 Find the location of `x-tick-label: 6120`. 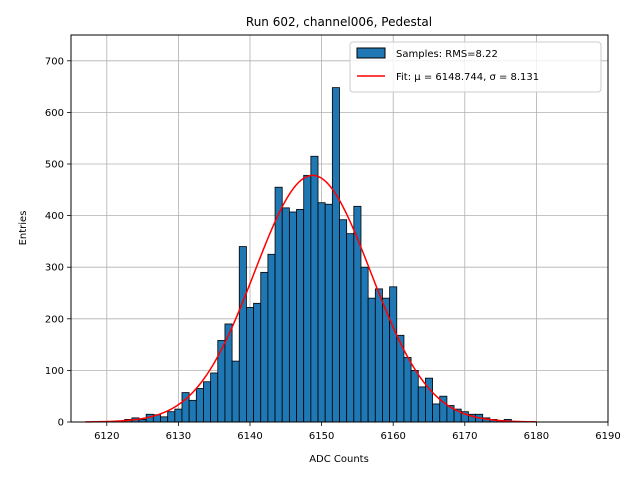

x-tick-label: 6120 is located at coordinates (106, 436).